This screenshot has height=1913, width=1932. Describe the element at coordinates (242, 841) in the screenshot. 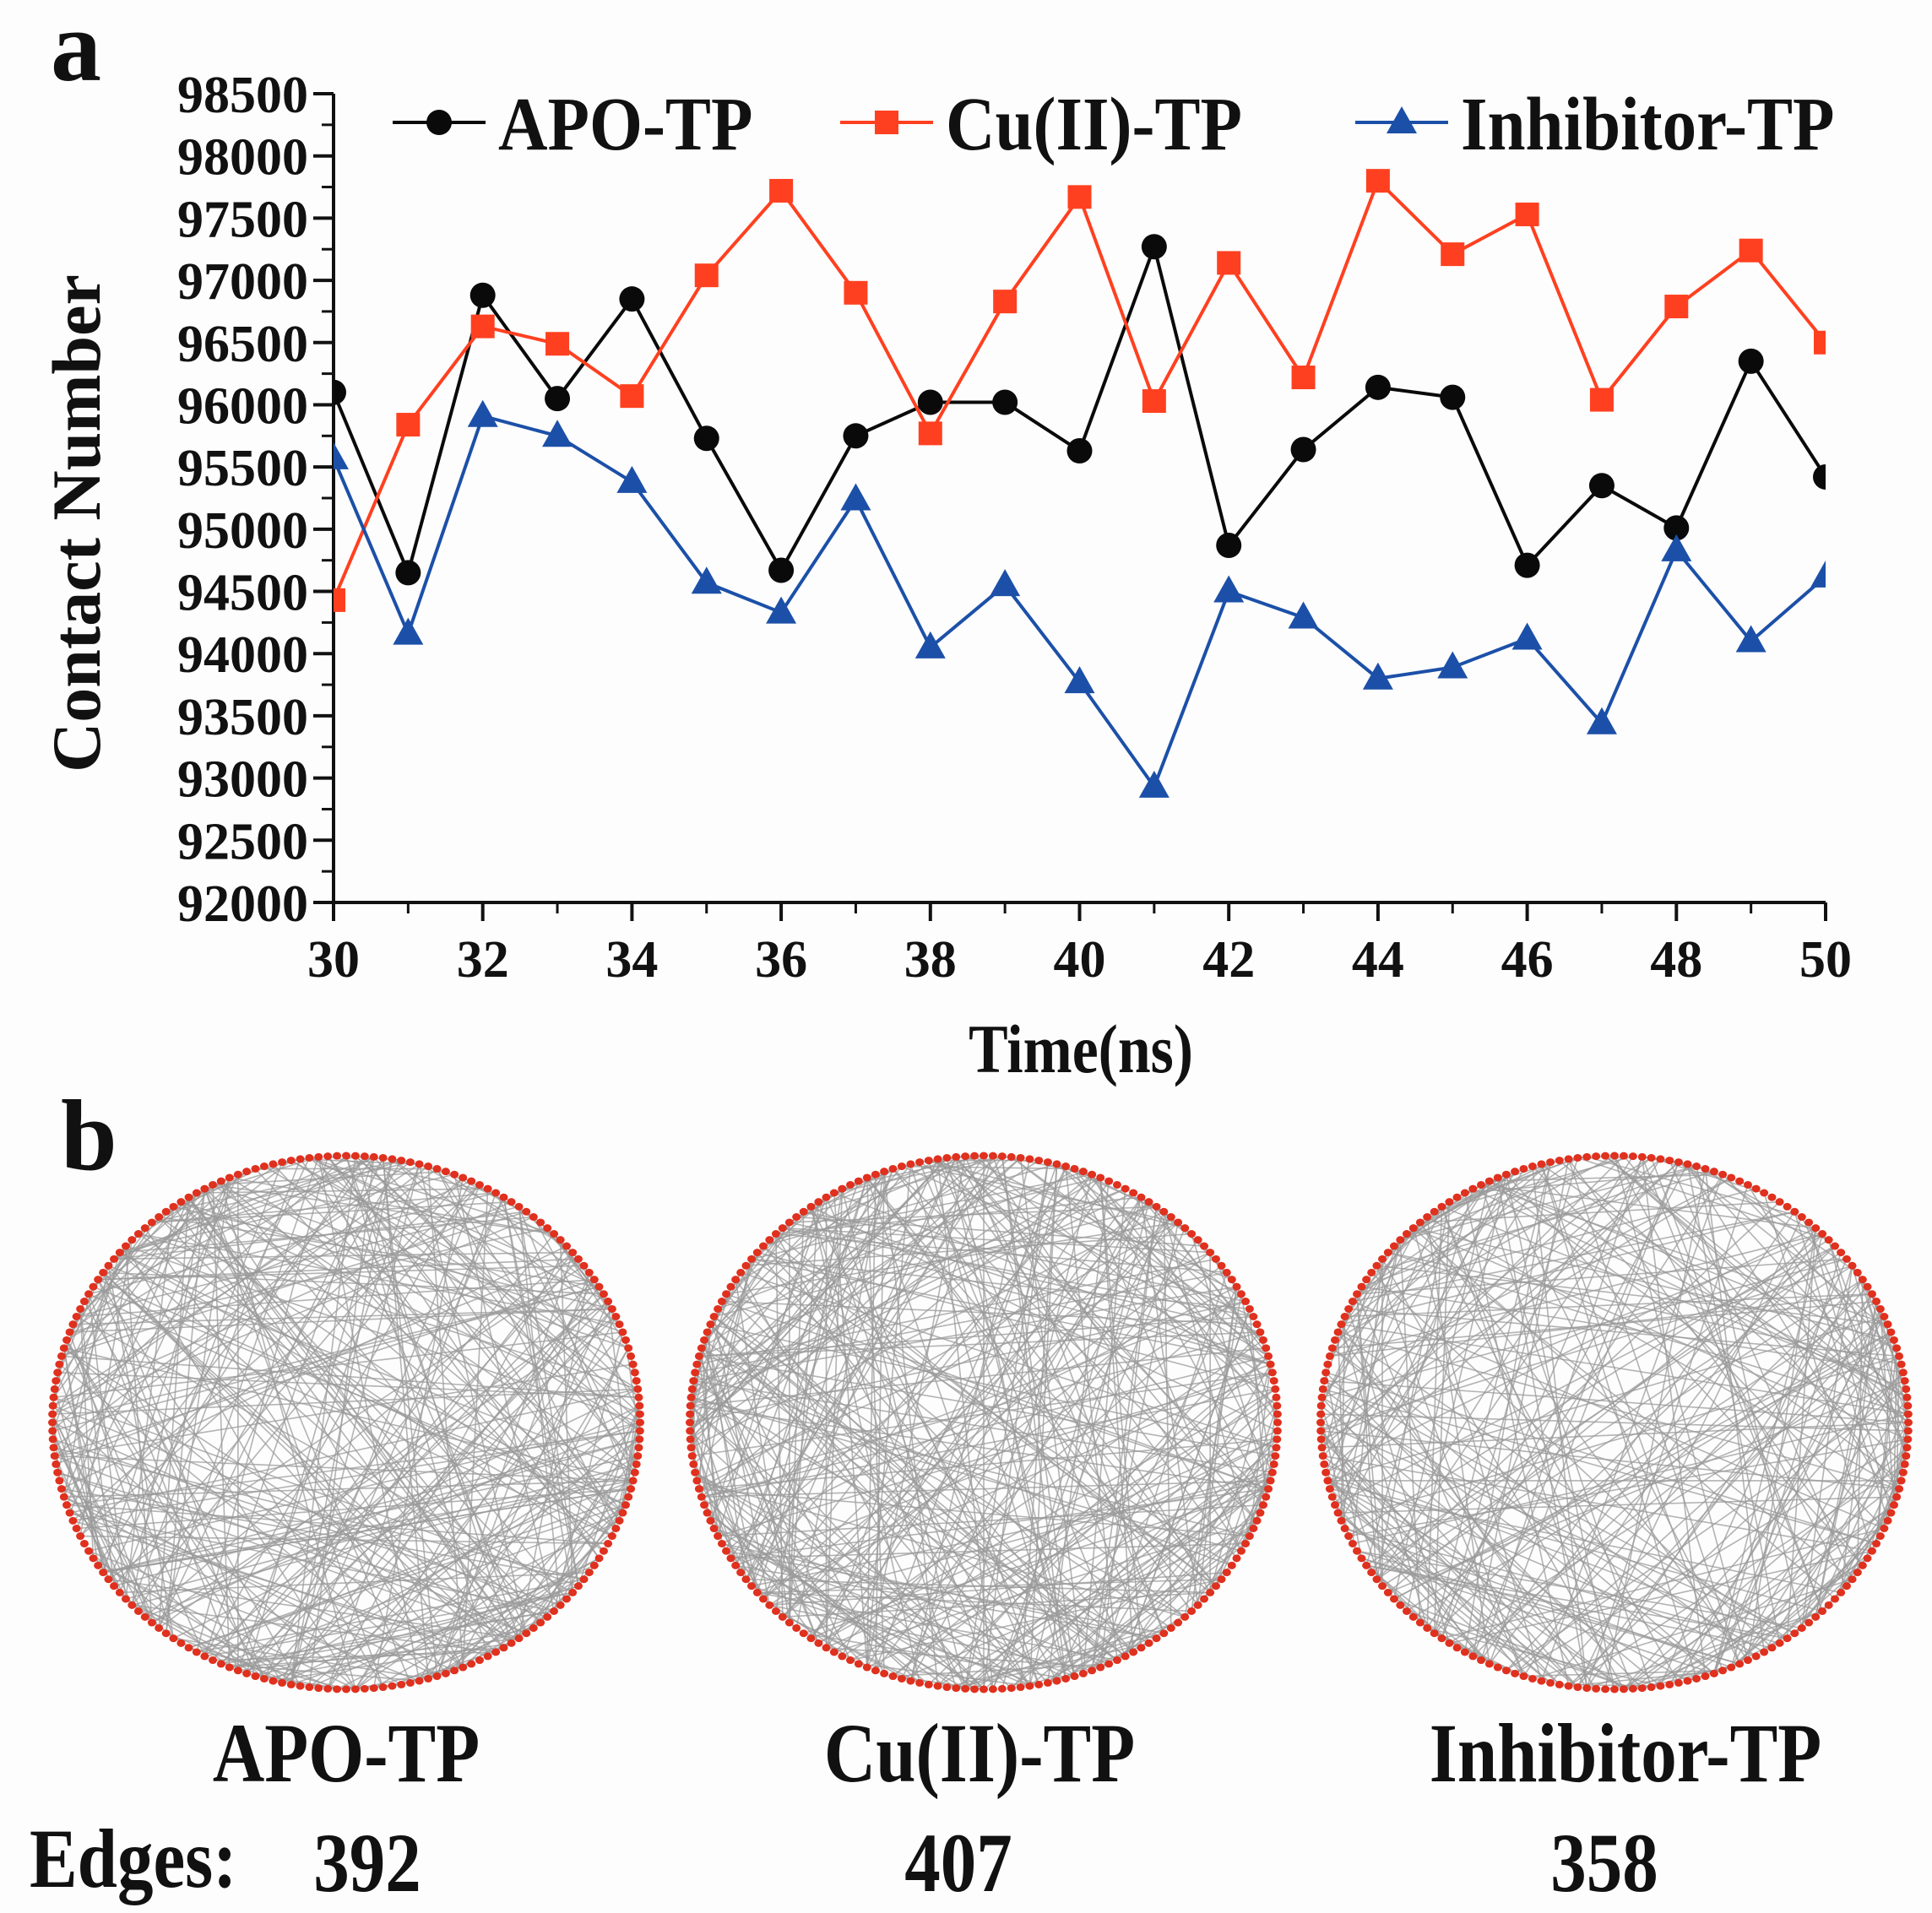

I see `y-tick-label: 92500` at that location.